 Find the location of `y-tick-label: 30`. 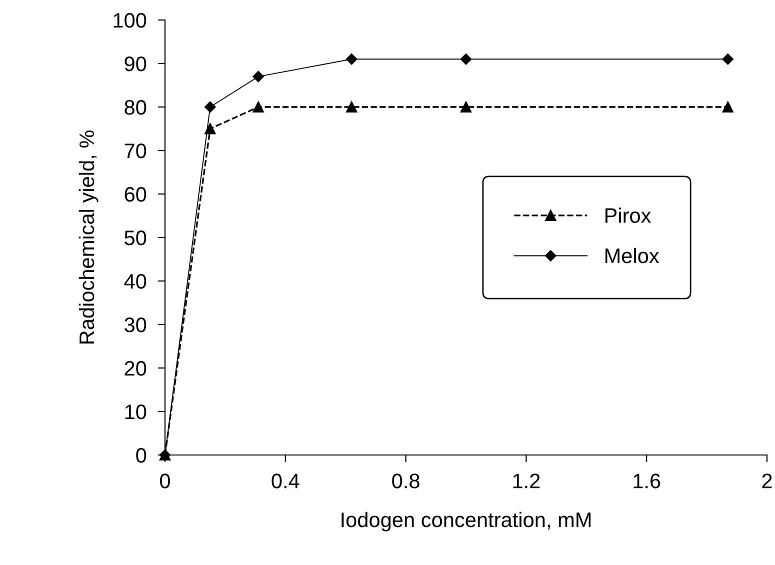

y-tick-label: 30 is located at coordinates (135, 325).